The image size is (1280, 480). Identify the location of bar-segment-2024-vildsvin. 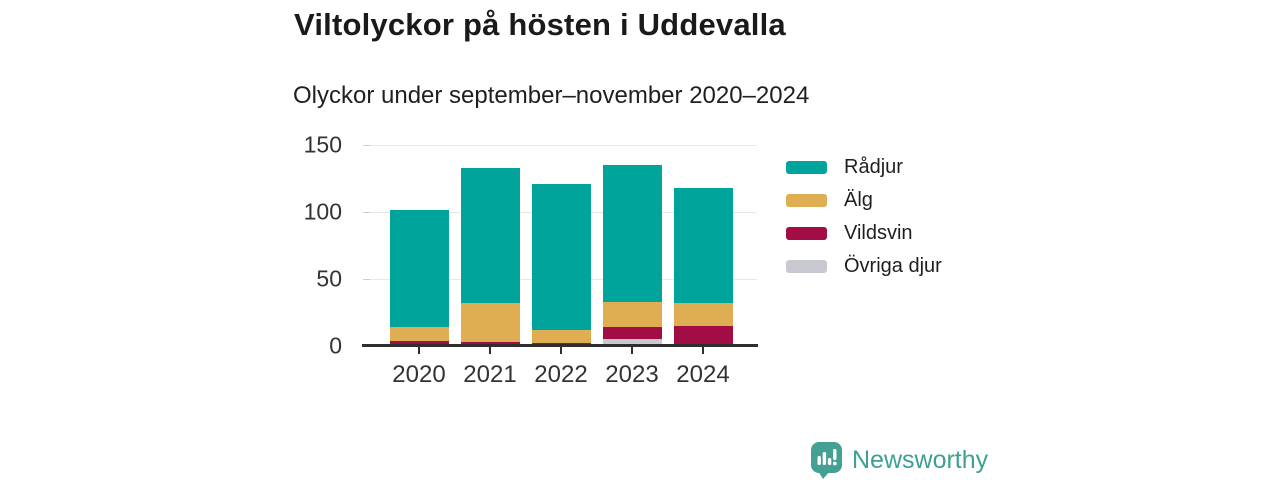
(703, 335).